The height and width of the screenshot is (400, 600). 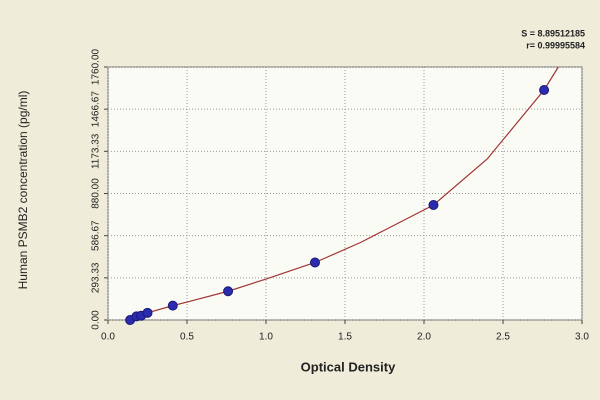 What do you see at coordinates (503, 337) in the screenshot?
I see `x-tick-label: 2.5` at bounding box center [503, 337].